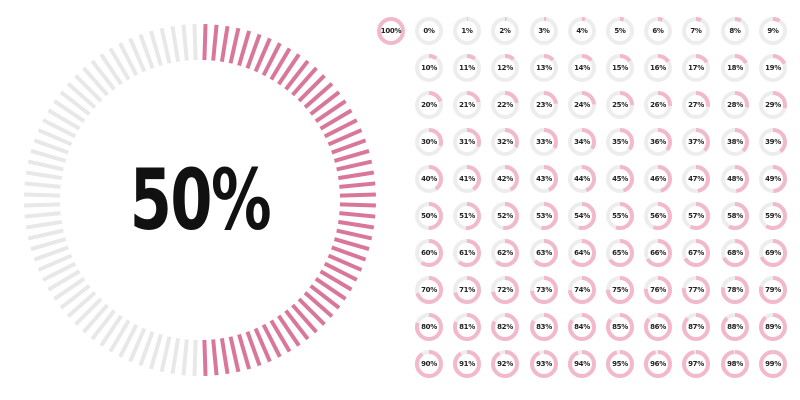  Describe the element at coordinates (582, 68) in the screenshot. I see `progress-indicator: 14%` at that location.